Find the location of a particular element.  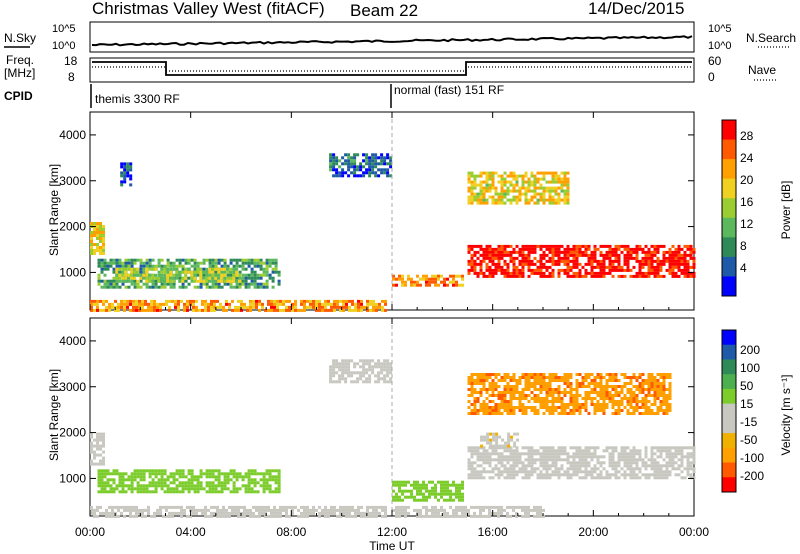

cpid-label: CPID is located at coordinates (18, 96).